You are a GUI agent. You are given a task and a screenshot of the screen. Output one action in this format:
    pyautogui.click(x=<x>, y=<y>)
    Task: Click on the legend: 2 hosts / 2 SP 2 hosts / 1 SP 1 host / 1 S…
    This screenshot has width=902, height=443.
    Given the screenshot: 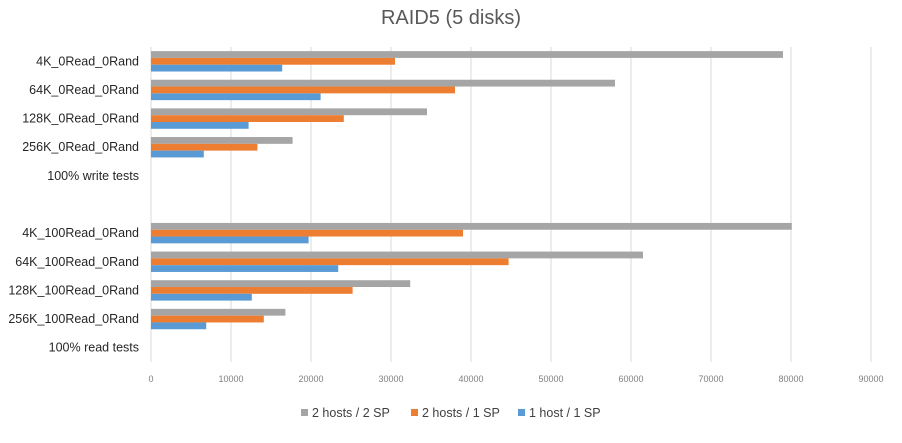 What is the action you would take?
    pyautogui.click(x=451, y=413)
    